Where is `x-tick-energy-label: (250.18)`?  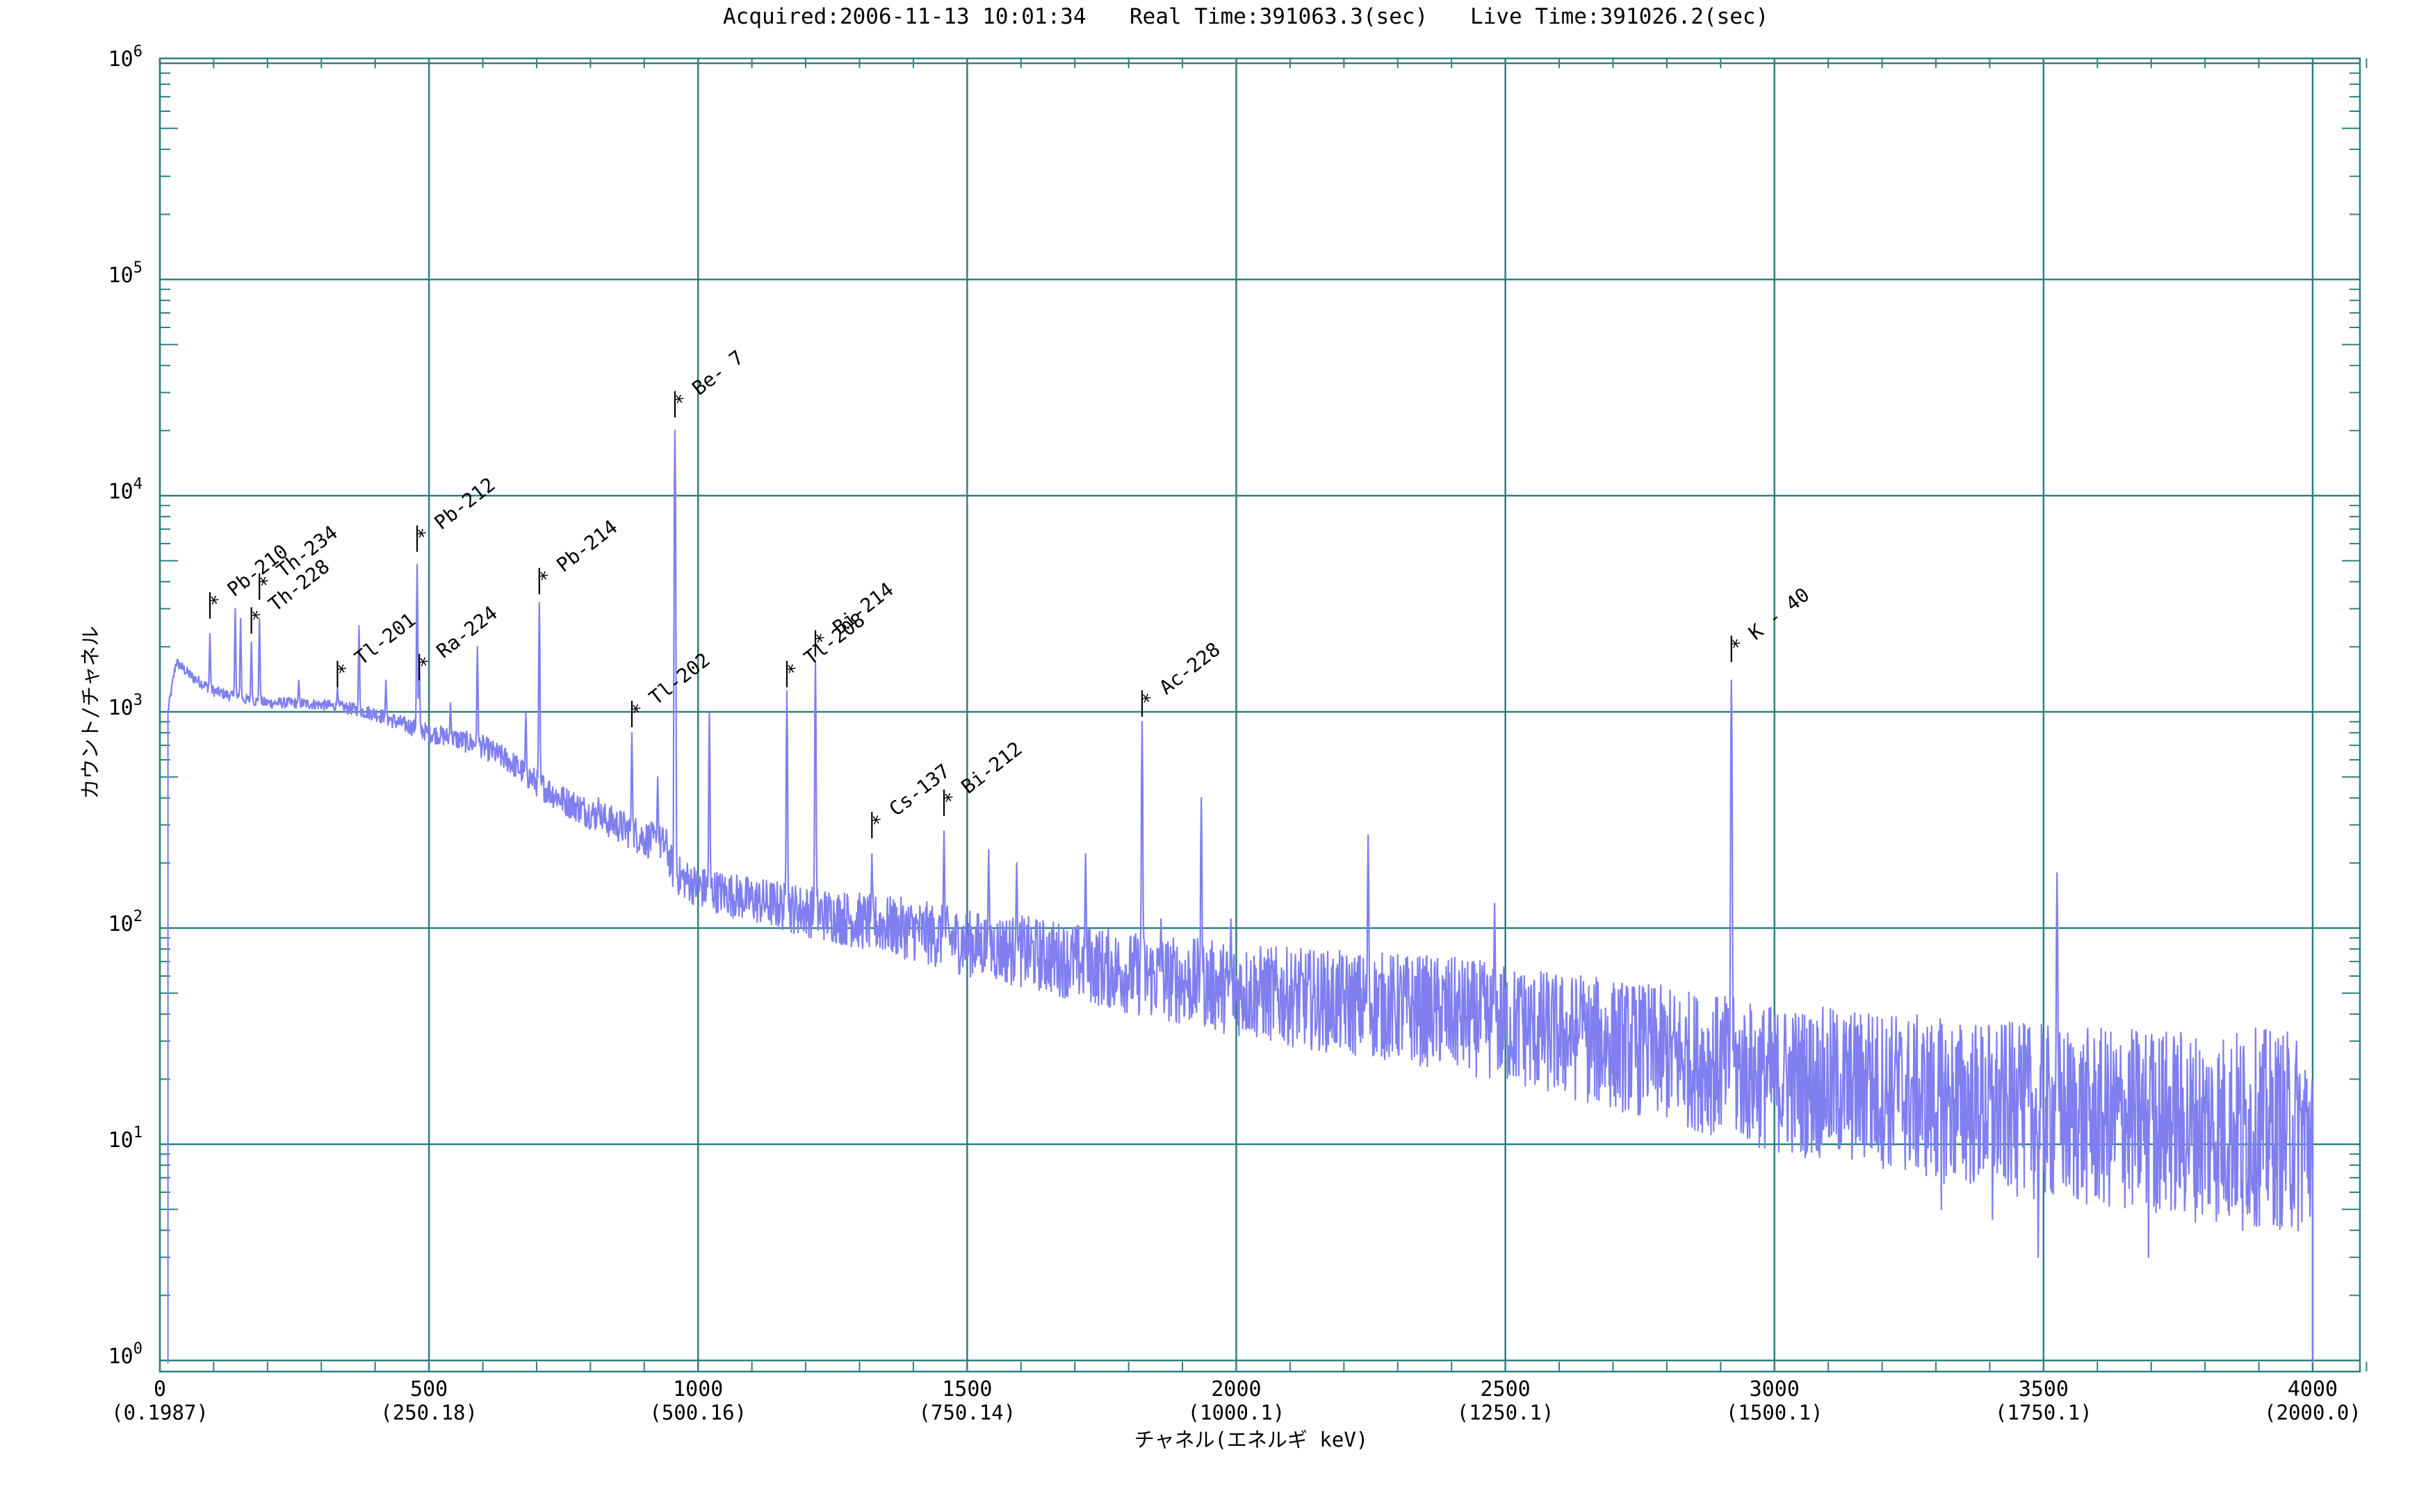
x-tick-energy-label: (250.18) is located at coordinates (429, 1412).